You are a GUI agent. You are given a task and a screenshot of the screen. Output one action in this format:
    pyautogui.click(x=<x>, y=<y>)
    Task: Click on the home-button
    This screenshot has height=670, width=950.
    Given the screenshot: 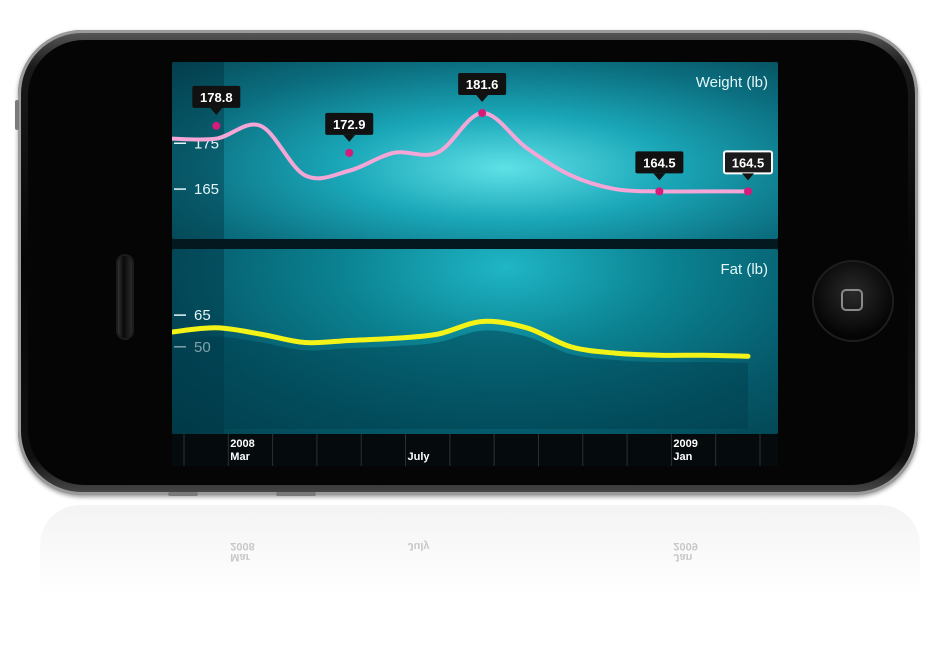 What is the action you would take?
    pyautogui.click(x=853, y=301)
    